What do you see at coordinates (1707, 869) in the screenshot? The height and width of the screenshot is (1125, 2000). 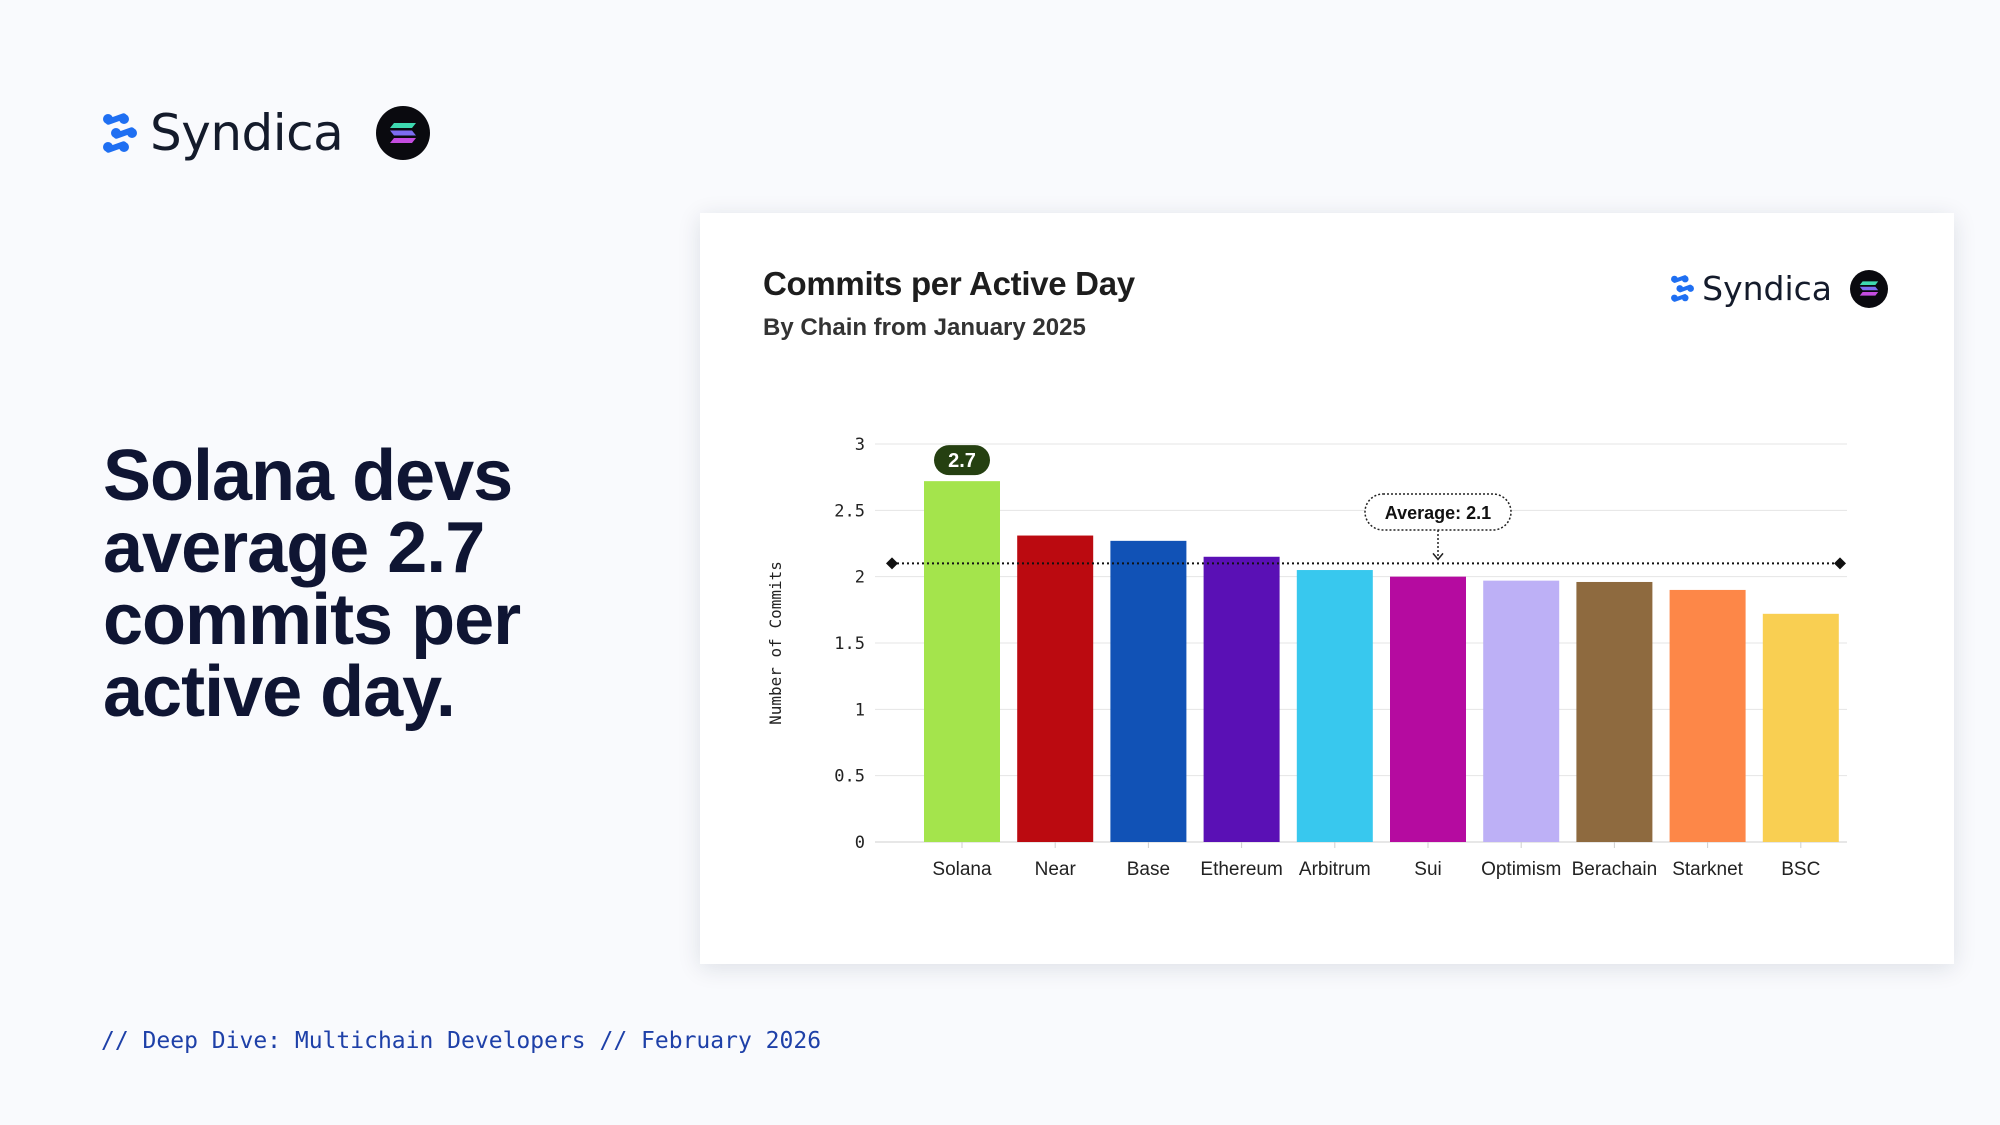 I see `x-tick-label: Starknet` at bounding box center [1707, 869].